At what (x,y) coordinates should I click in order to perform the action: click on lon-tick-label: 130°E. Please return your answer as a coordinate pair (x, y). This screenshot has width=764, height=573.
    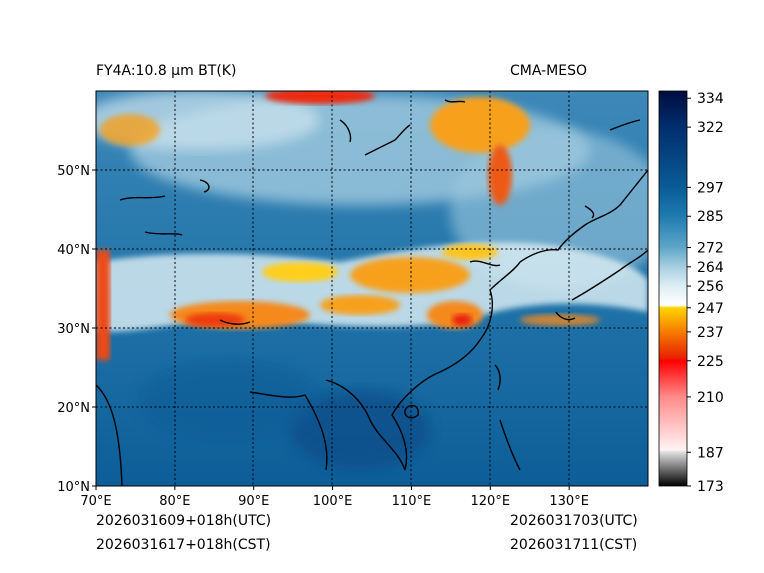
    Looking at the image, I should click on (569, 501).